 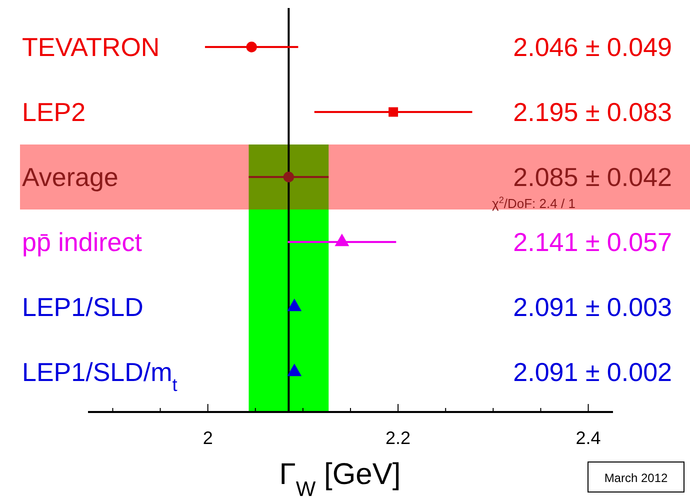 What do you see at coordinates (207, 438) in the screenshot?
I see `x-tick-label: 2` at bounding box center [207, 438].